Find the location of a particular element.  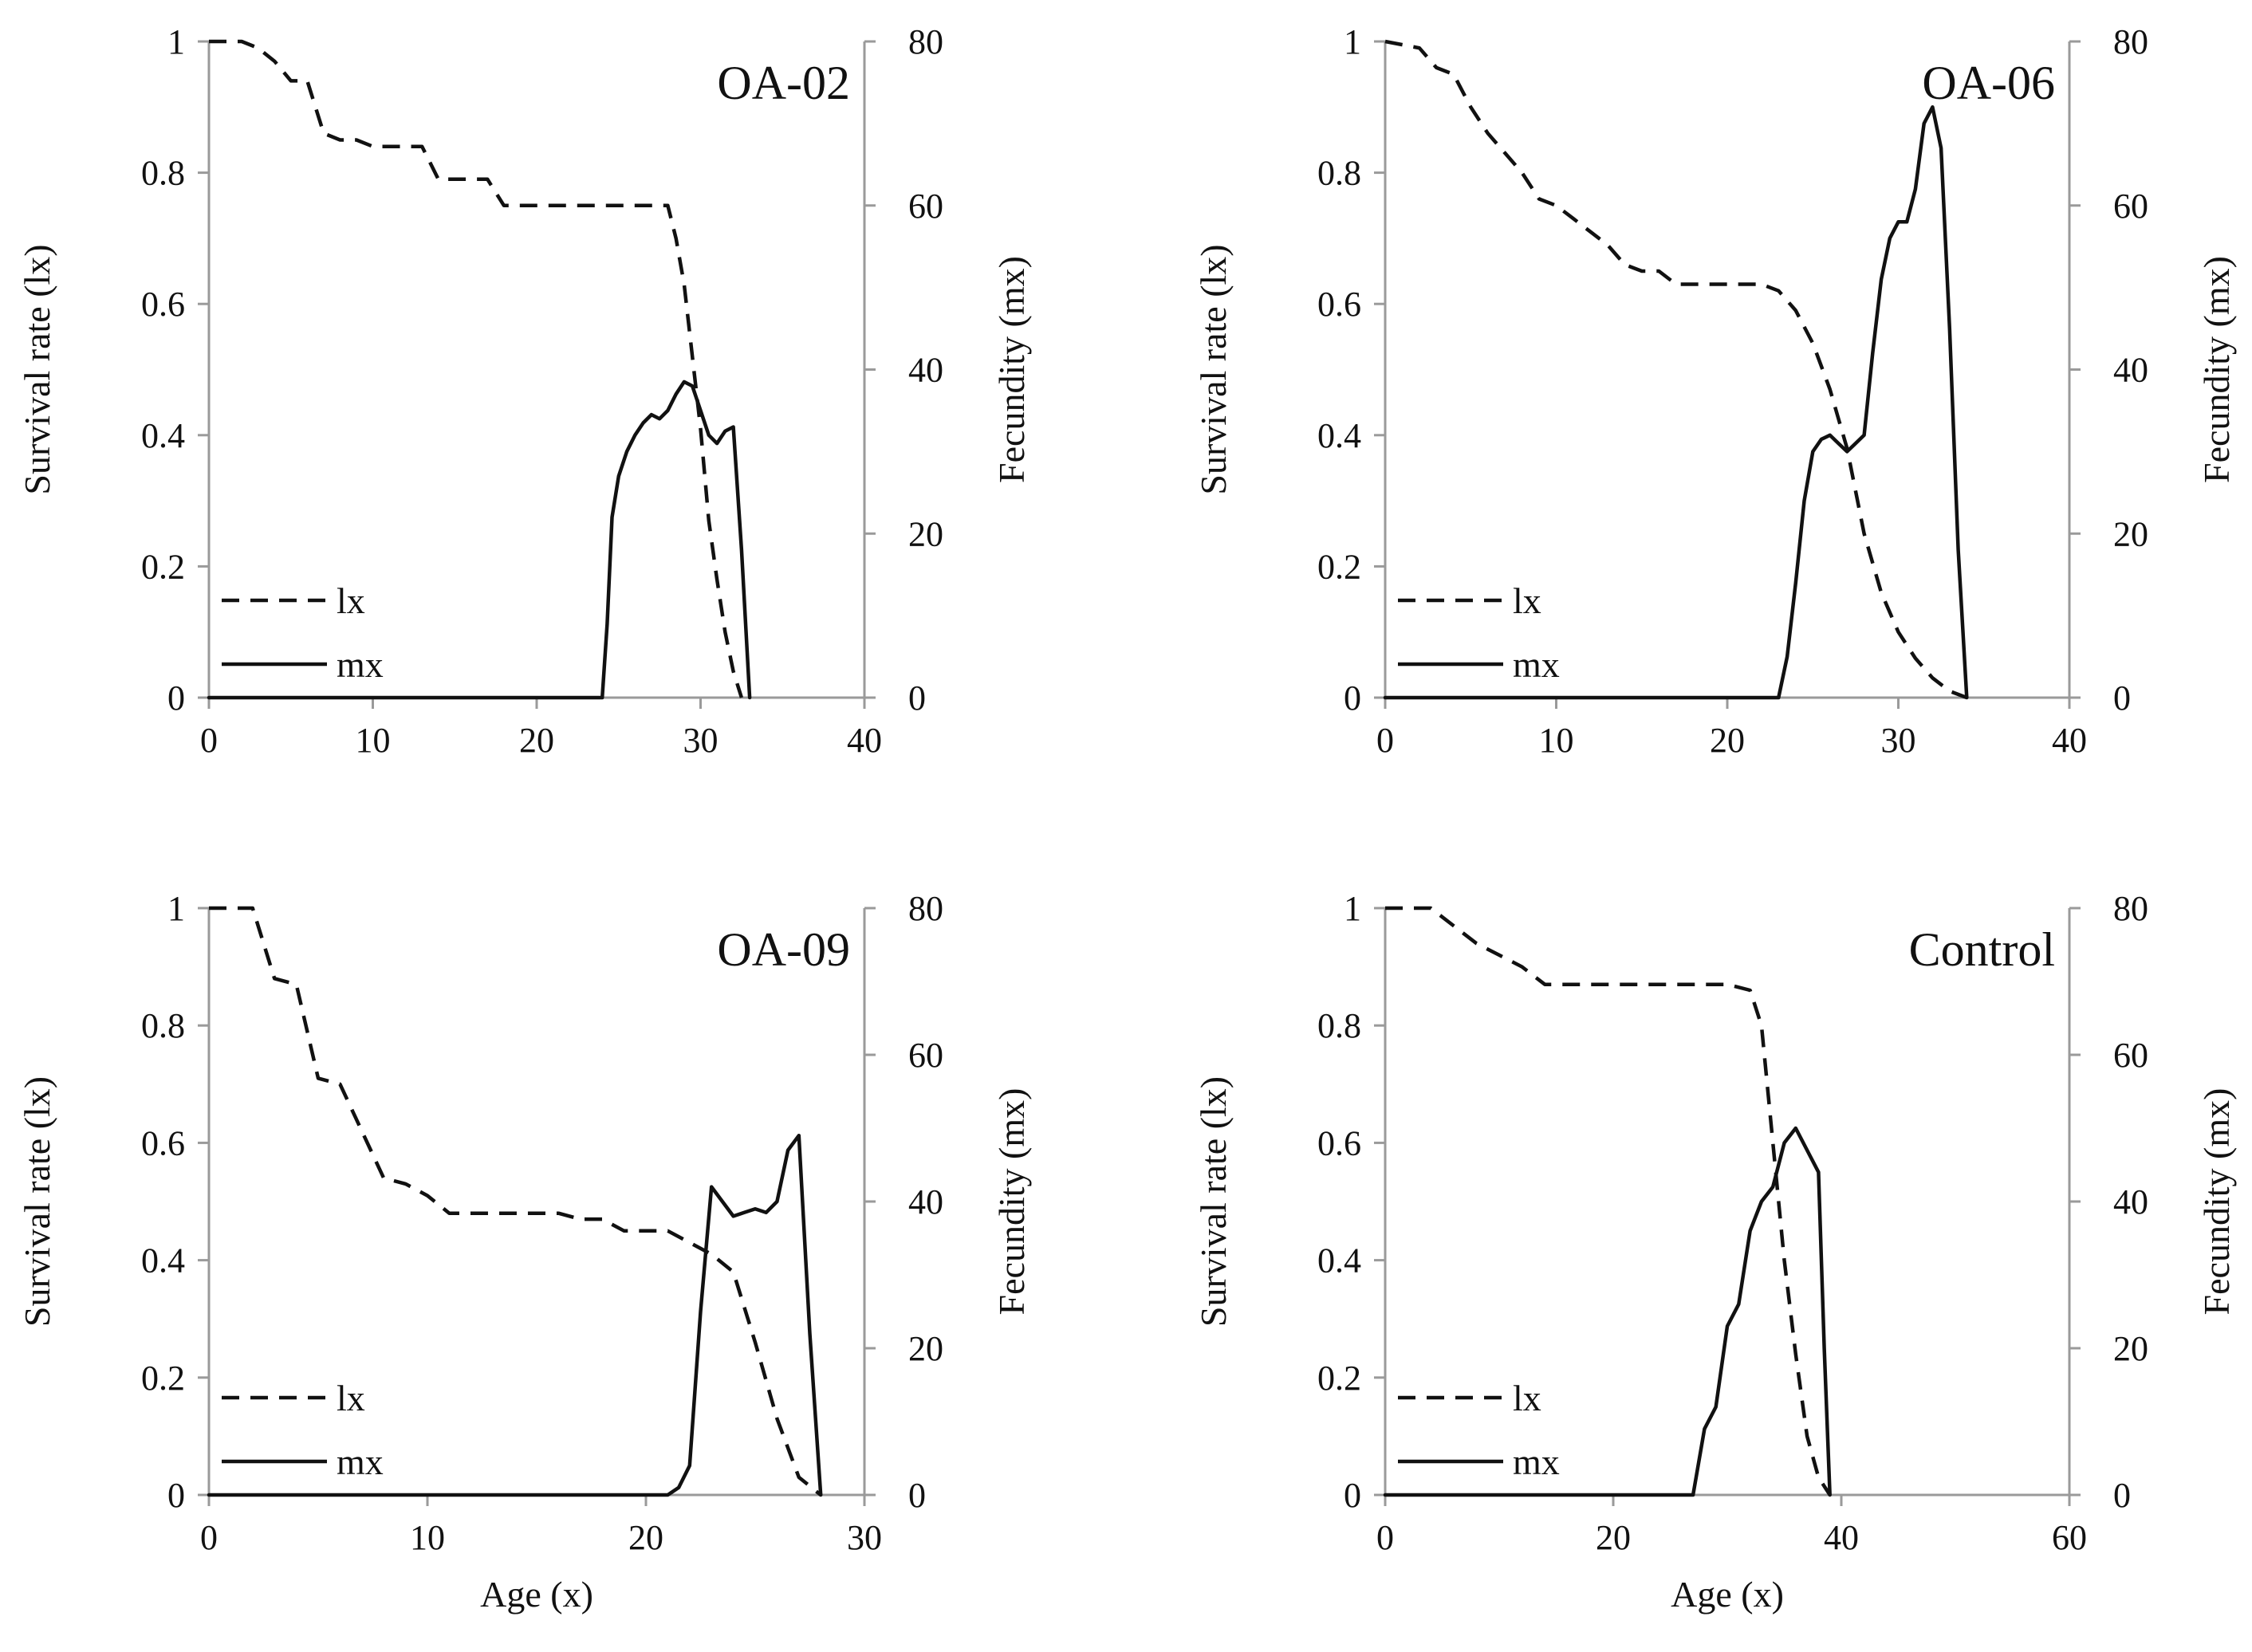

y-tick-label-right: 80 is located at coordinates (2130, 908).